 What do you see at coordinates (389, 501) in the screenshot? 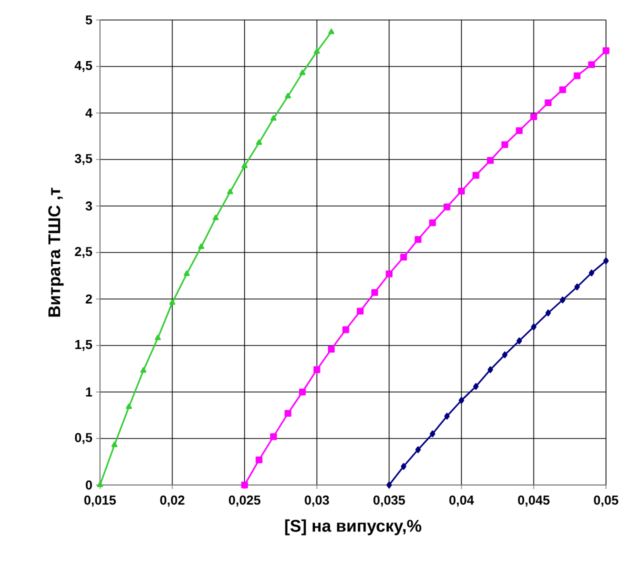
I see `x-tick-label: 0,035` at bounding box center [389, 501].